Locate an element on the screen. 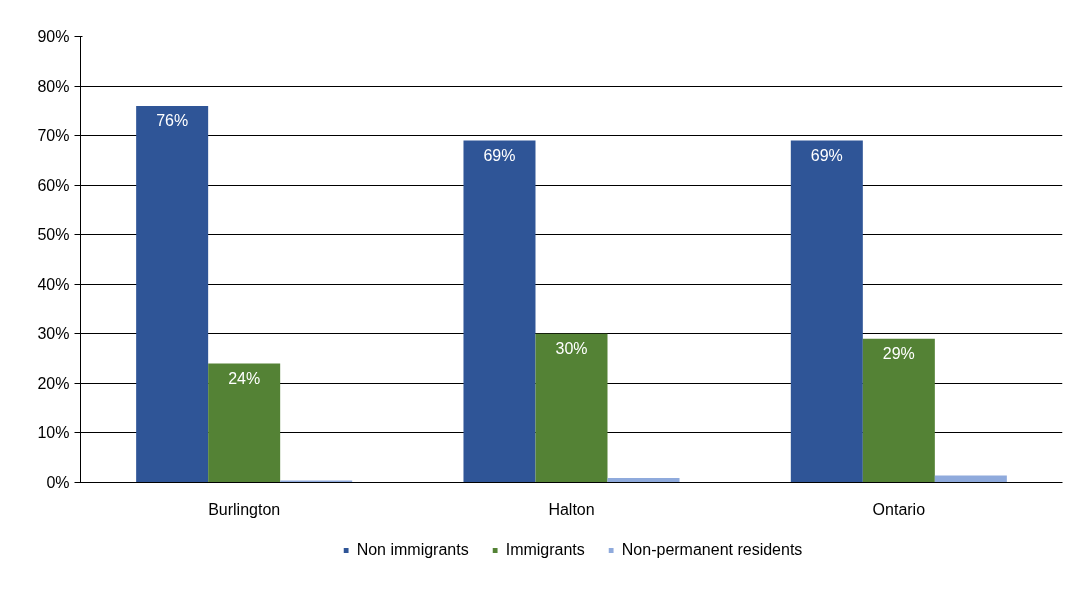 The height and width of the screenshot is (590, 1084). data-label: 76% is located at coordinates (172, 121).